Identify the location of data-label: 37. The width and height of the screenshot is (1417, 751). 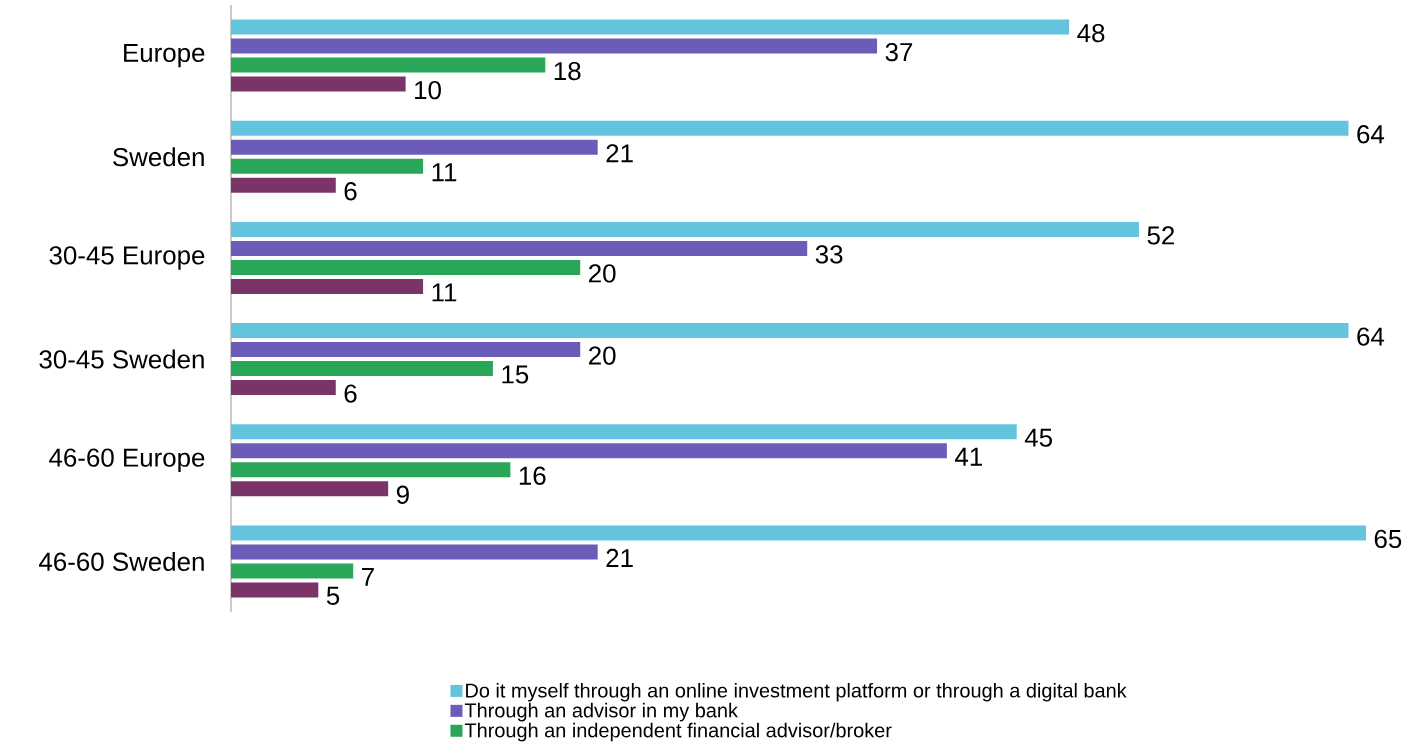
(899, 52).